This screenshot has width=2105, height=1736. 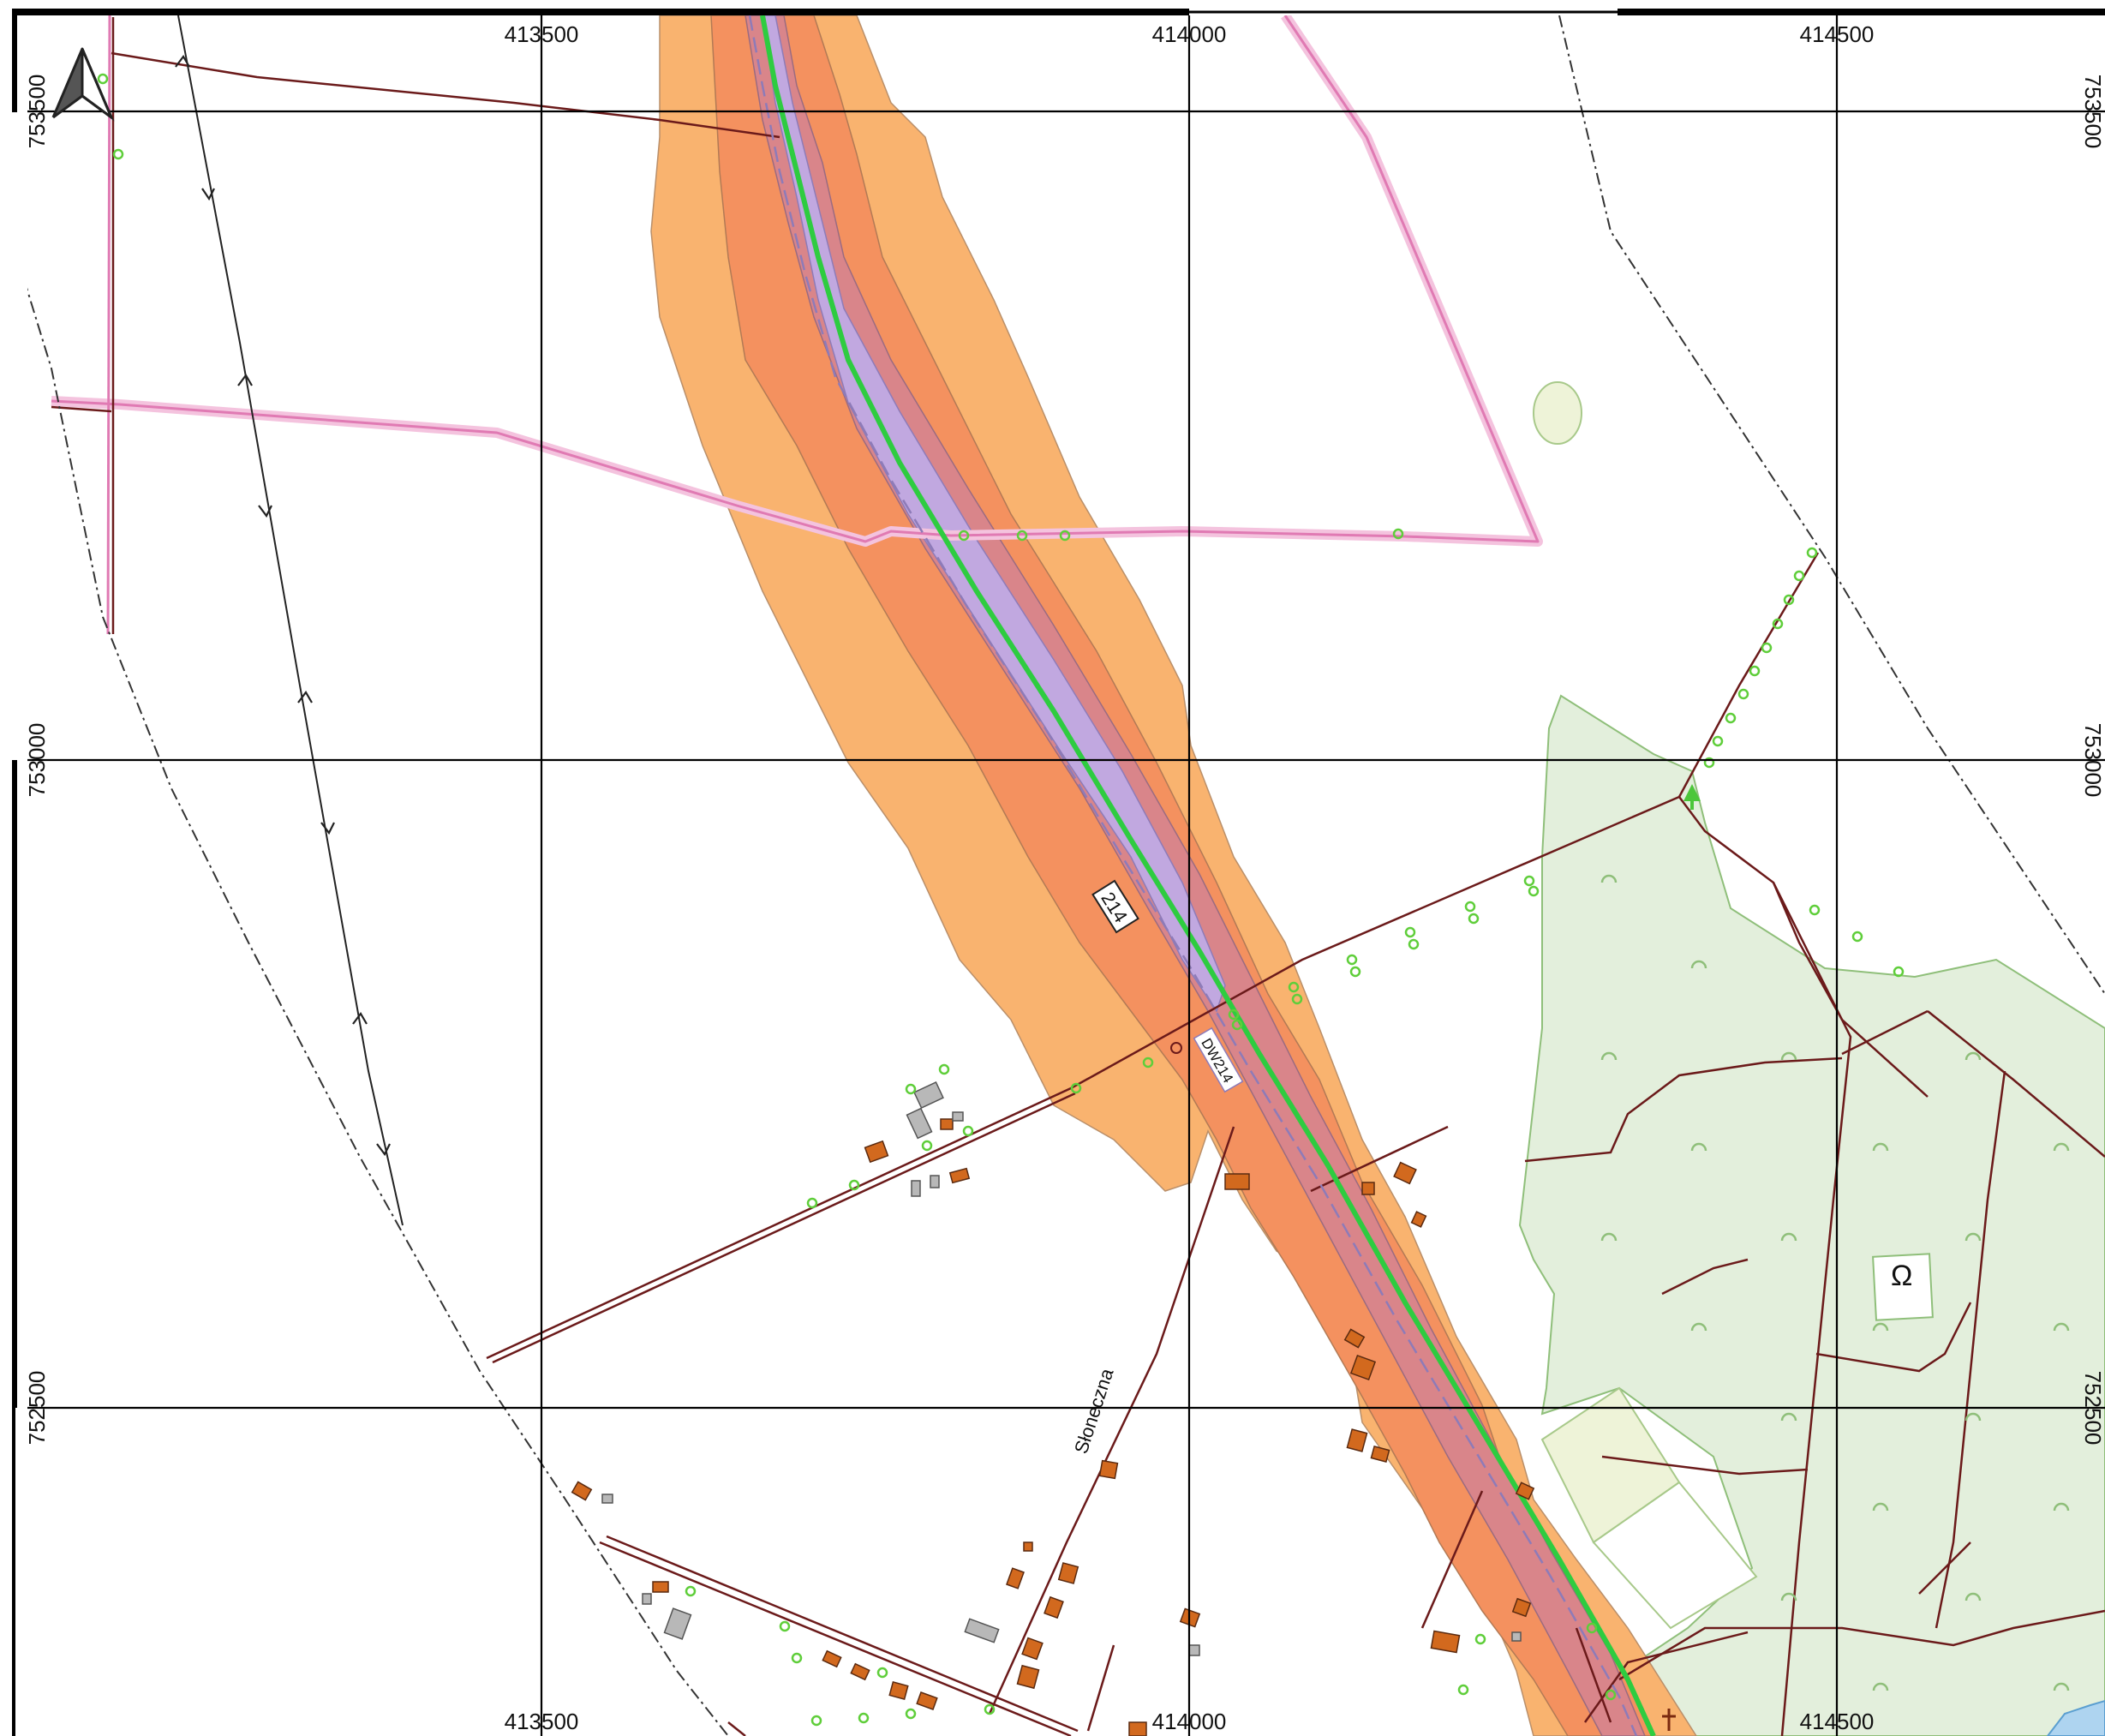 I want to click on cross-icon, so click(x=1669, y=1720).